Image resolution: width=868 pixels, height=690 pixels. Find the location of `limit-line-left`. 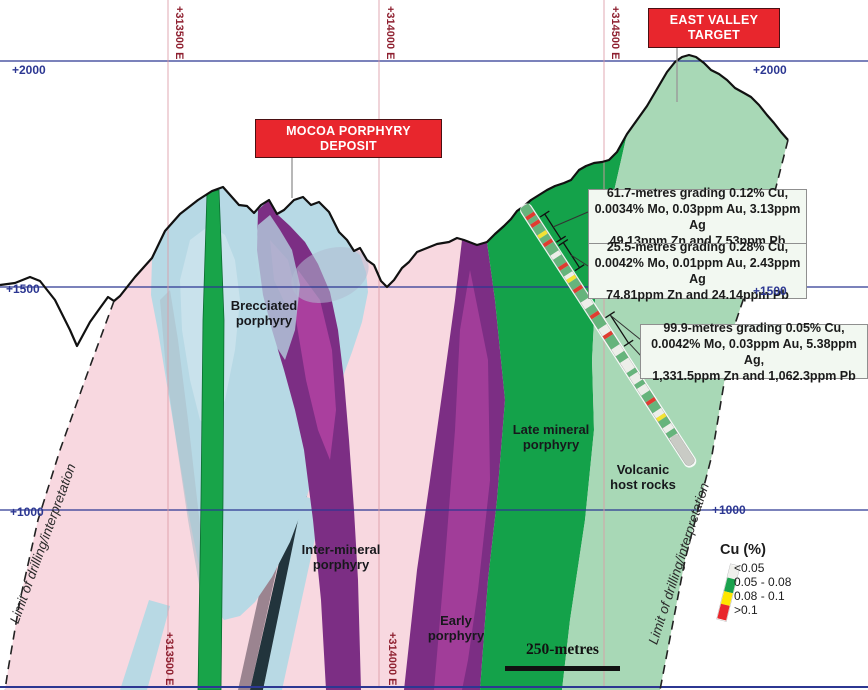

limit-line-left is located at coordinates (59, 495).